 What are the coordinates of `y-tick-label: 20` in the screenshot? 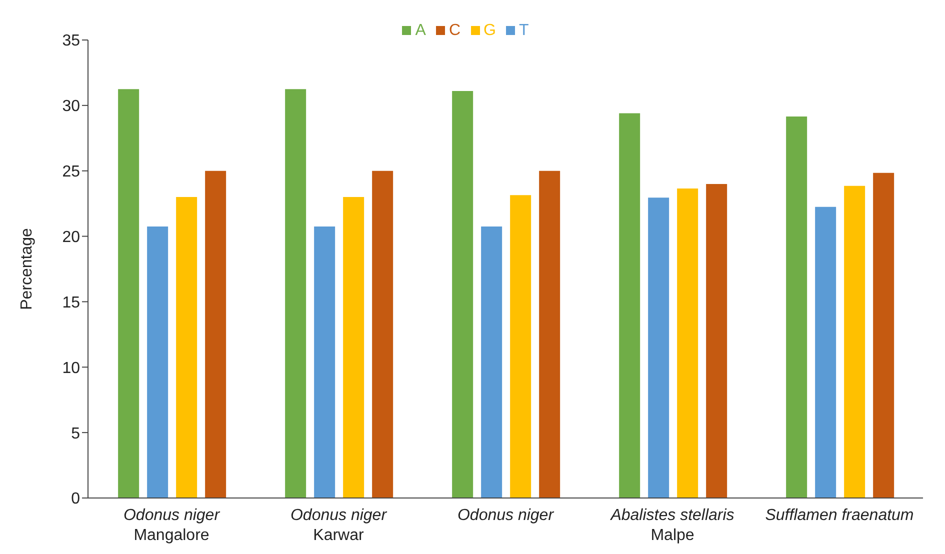 It's located at (71, 237).